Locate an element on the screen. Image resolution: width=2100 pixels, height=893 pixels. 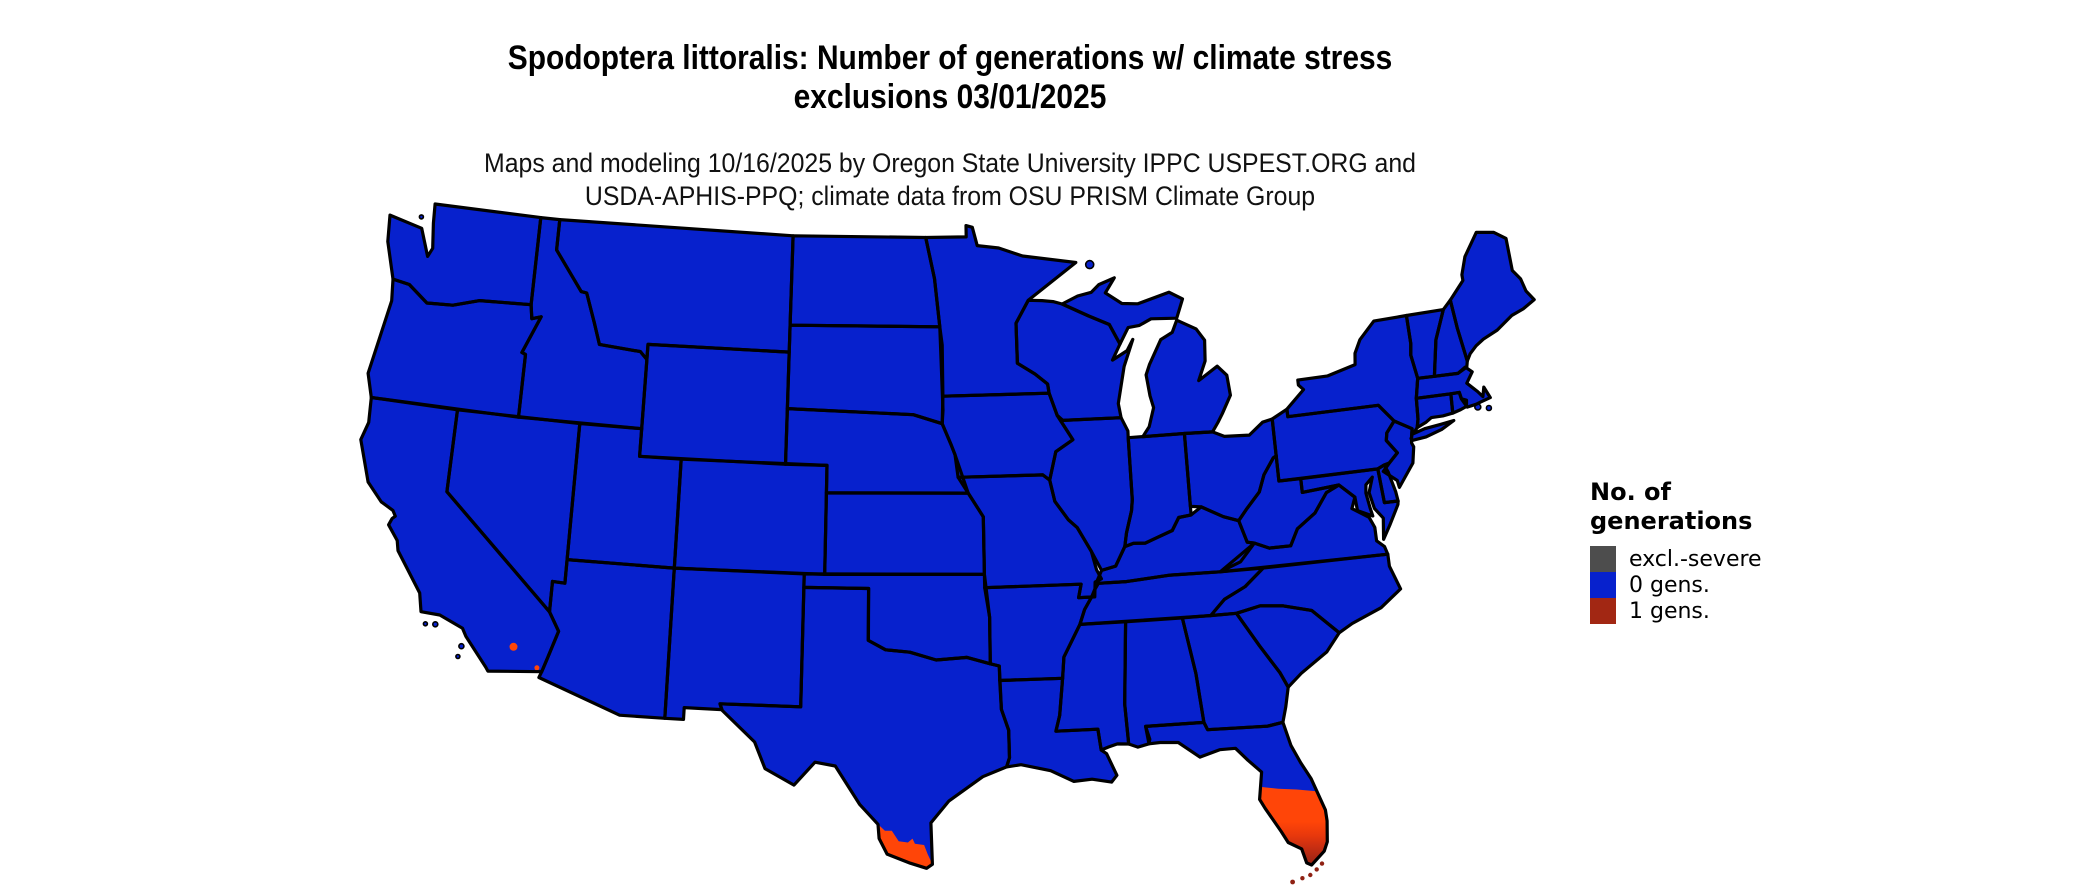
hotspot-overlays is located at coordinates (918, 755).